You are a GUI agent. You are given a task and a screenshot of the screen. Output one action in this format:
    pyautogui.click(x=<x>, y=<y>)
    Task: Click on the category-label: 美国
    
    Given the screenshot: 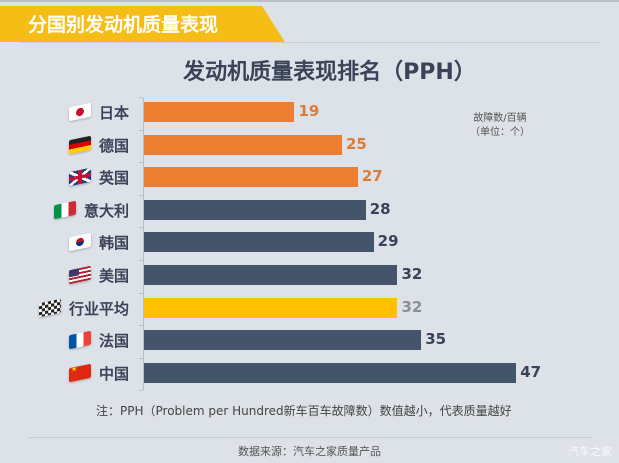 What is the action you would take?
    pyautogui.click(x=113, y=276)
    